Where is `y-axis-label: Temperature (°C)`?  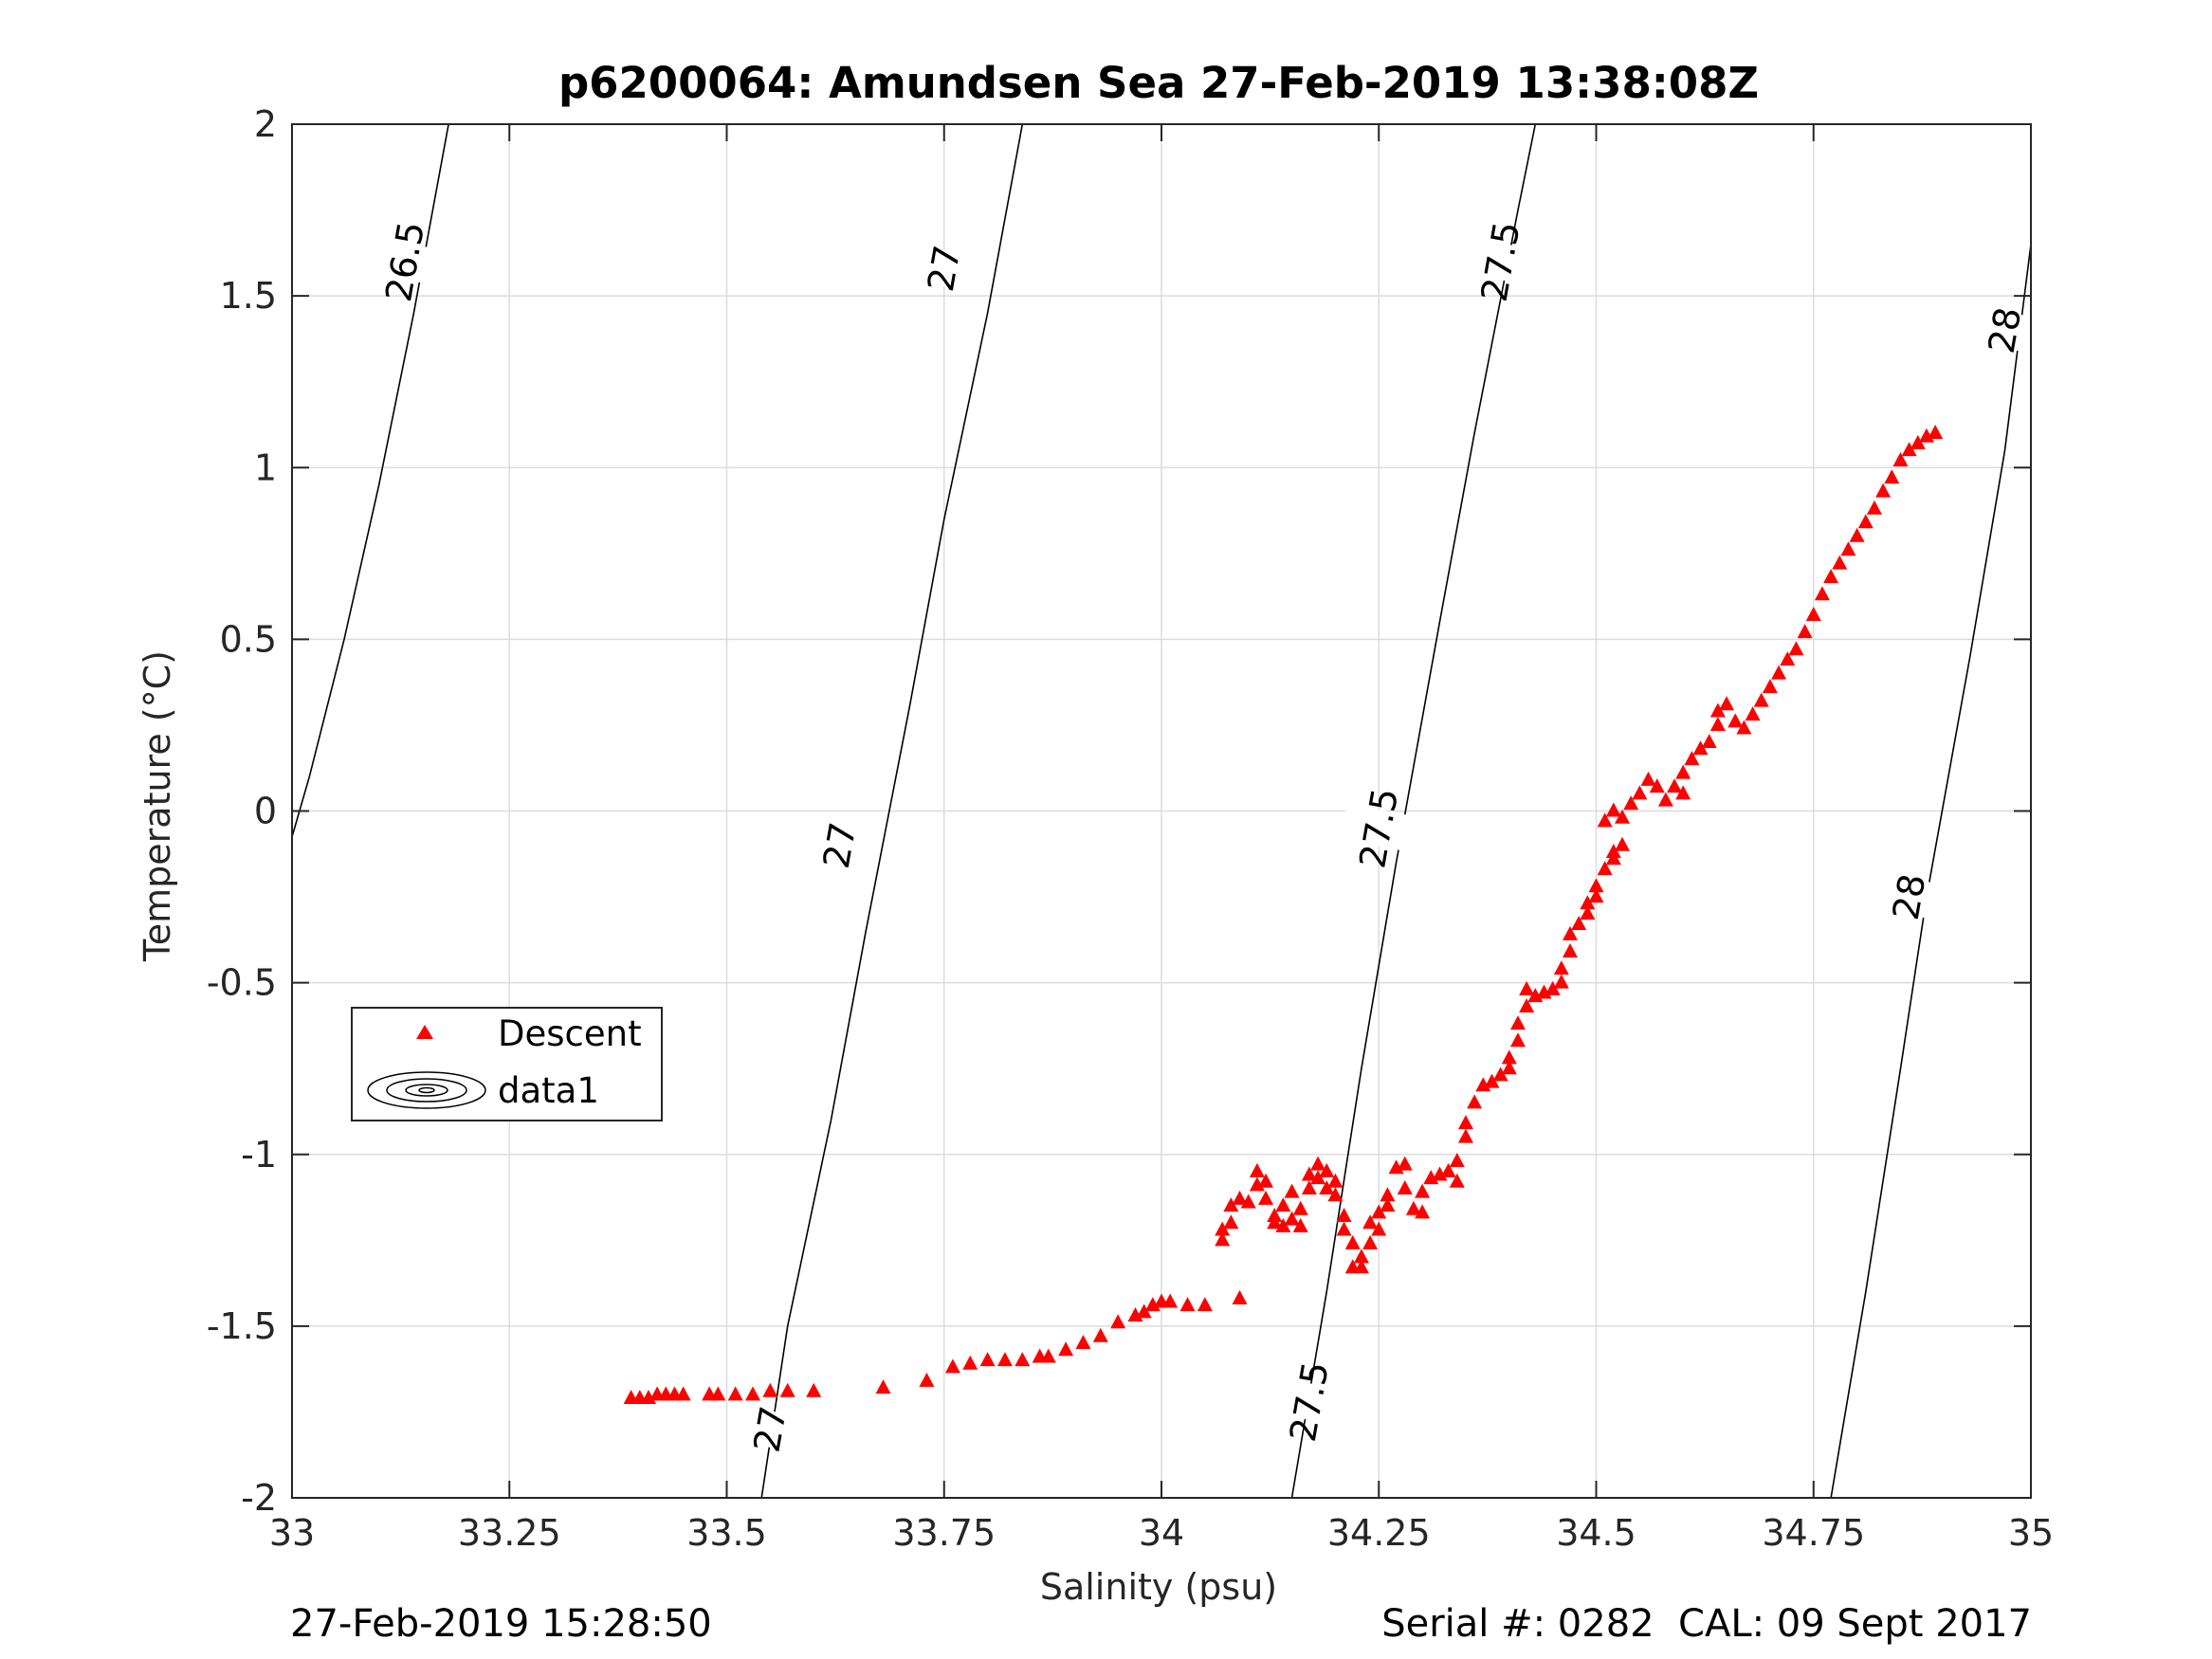 y-axis-label: Temperature (°C) is located at coordinates (157, 806).